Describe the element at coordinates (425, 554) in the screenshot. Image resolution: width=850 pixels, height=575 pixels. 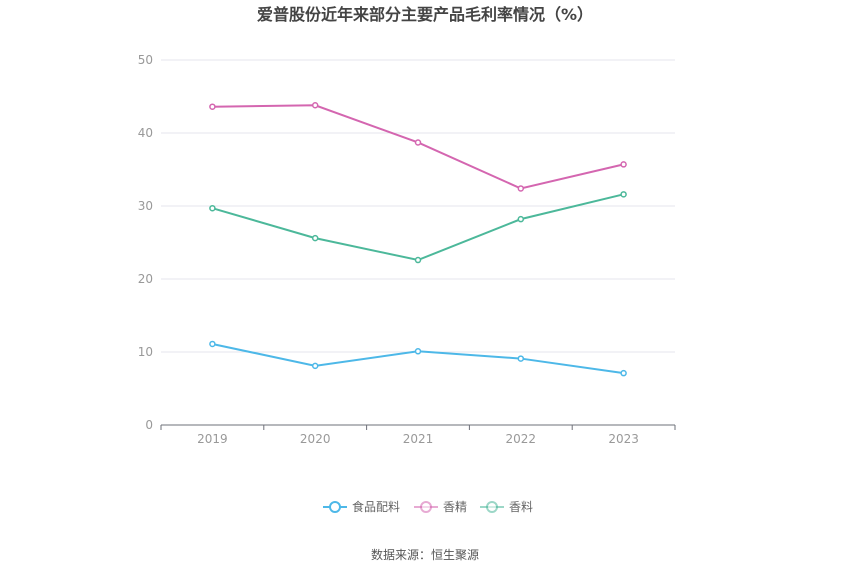
I see `source-note: 数据来源：恒生聚源` at that location.